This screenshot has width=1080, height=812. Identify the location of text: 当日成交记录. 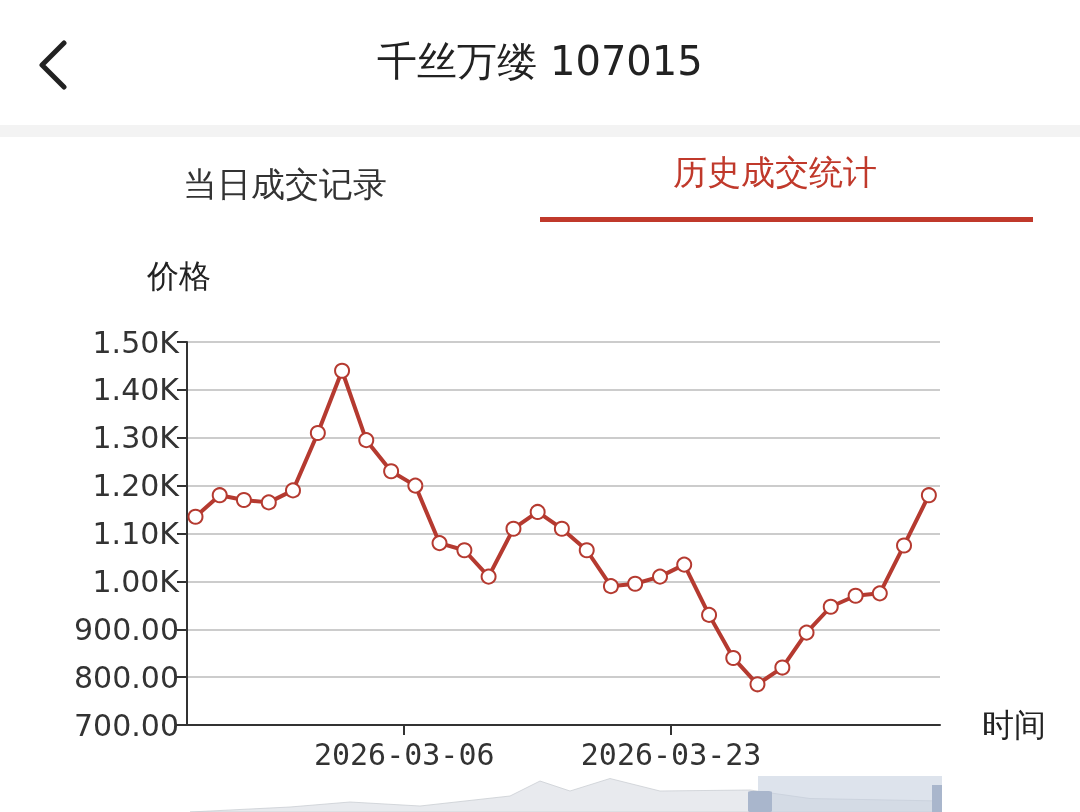
(285, 184).